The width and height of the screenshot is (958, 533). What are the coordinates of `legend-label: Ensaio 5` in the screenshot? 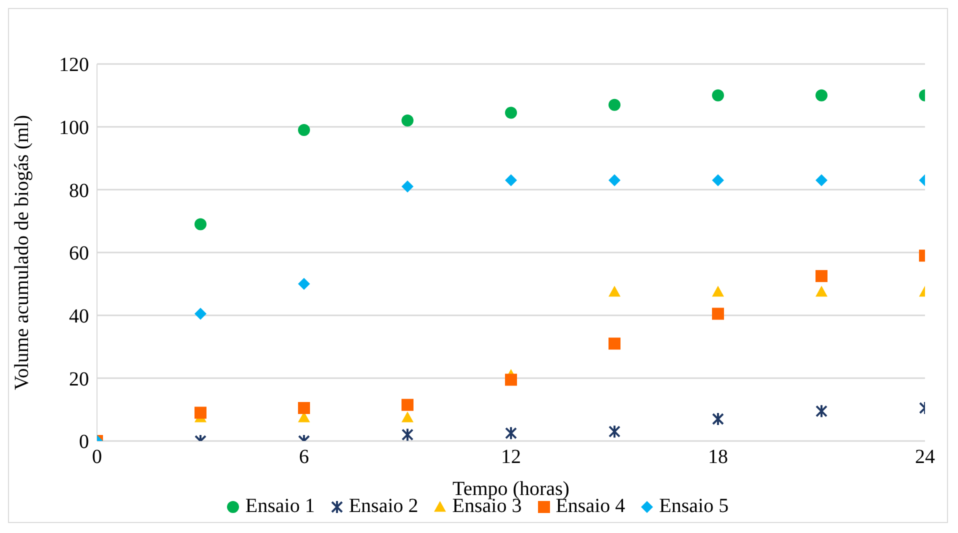 It's located at (694, 506).